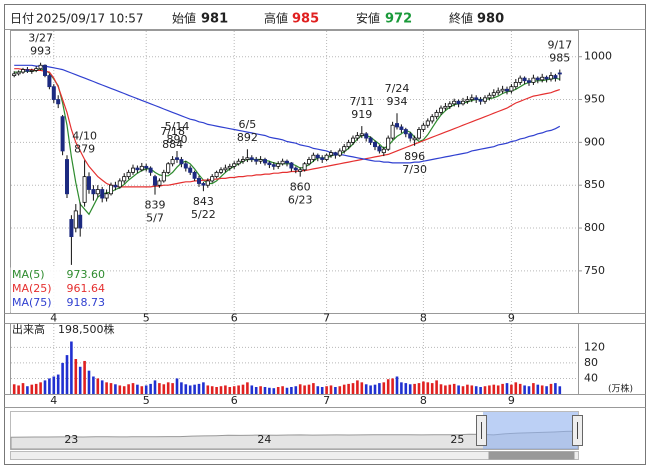 The height and width of the screenshot is (474, 653). I want to click on open-value: 981, so click(214, 19).